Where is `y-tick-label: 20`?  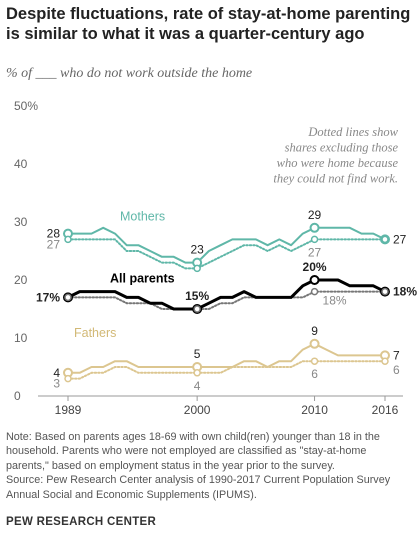 y-tick-label: 20 is located at coordinates (21, 280).